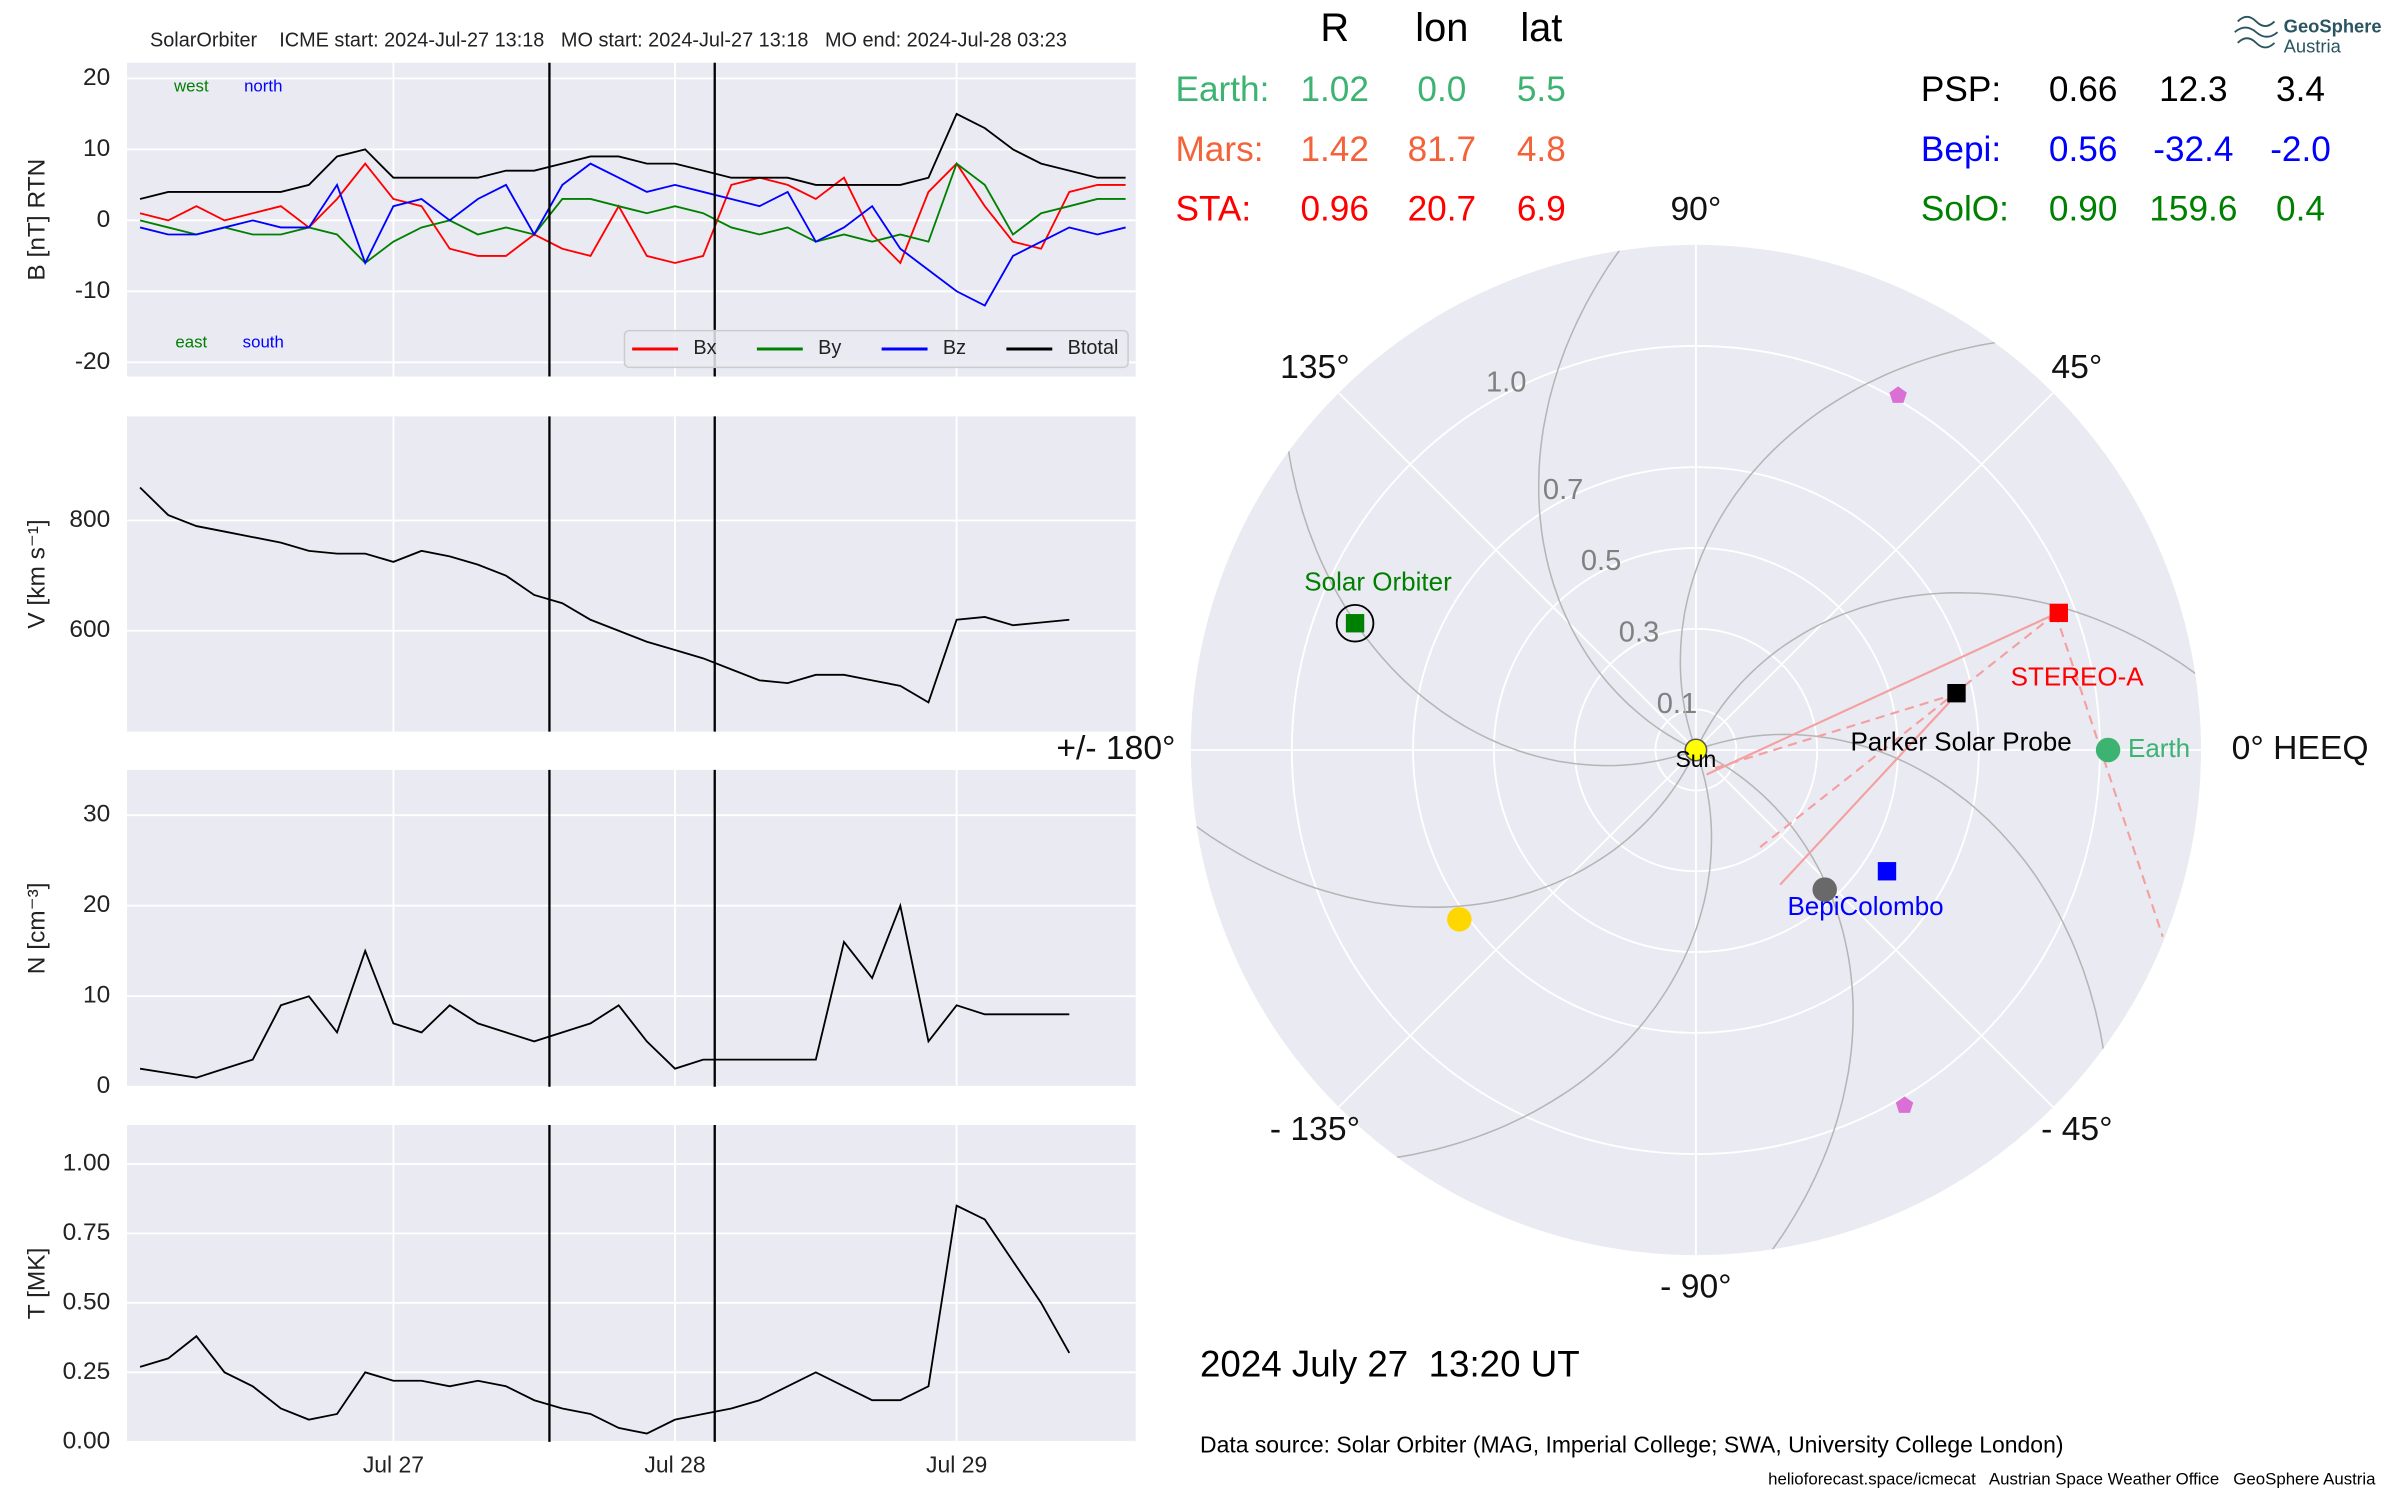 The height and width of the screenshot is (1500, 2400). Describe the element at coordinates (87, 1162) in the screenshot. I see `y-tick-label: 1.00` at that location.